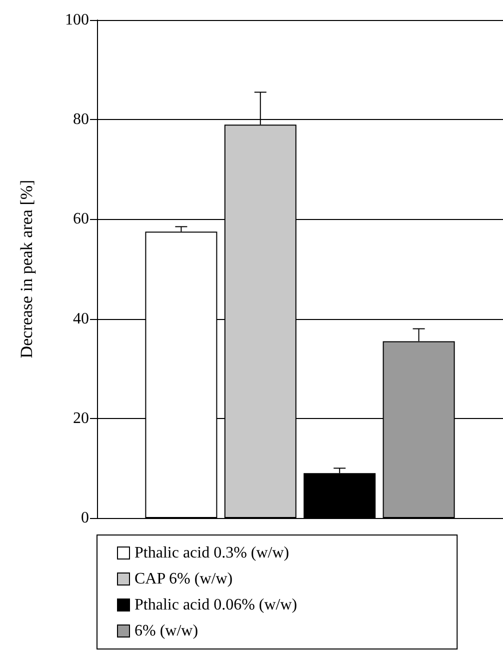 This screenshot has height=661, width=503. Describe the element at coordinates (81, 219) in the screenshot. I see `y-tick-label: 60` at that location.